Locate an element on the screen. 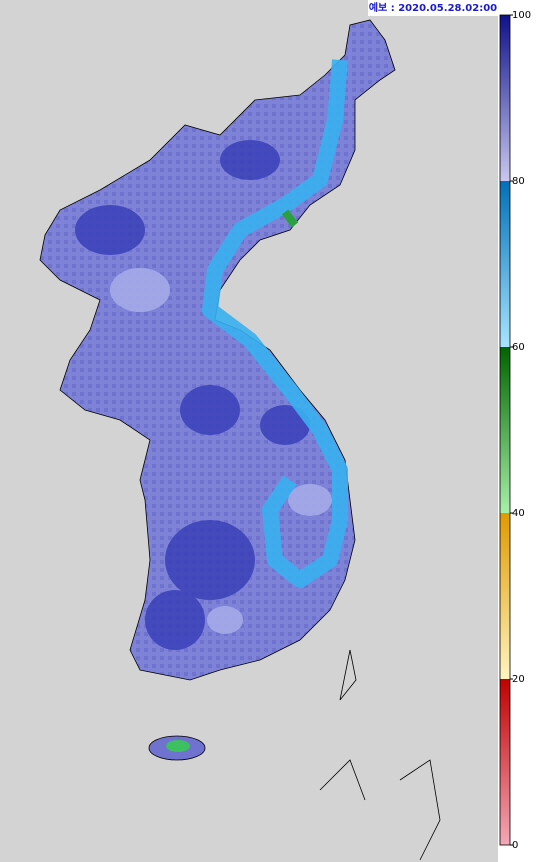  colorbar: 0 20 40 60 80 100 is located at coordinates (515, 430).